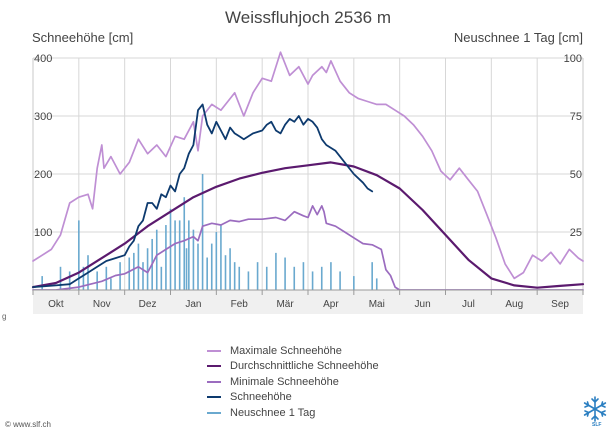  Describe the element at coordinates (423, 304) in the screenshot. I see `x-tick-label-Jun: Jun` at that location.